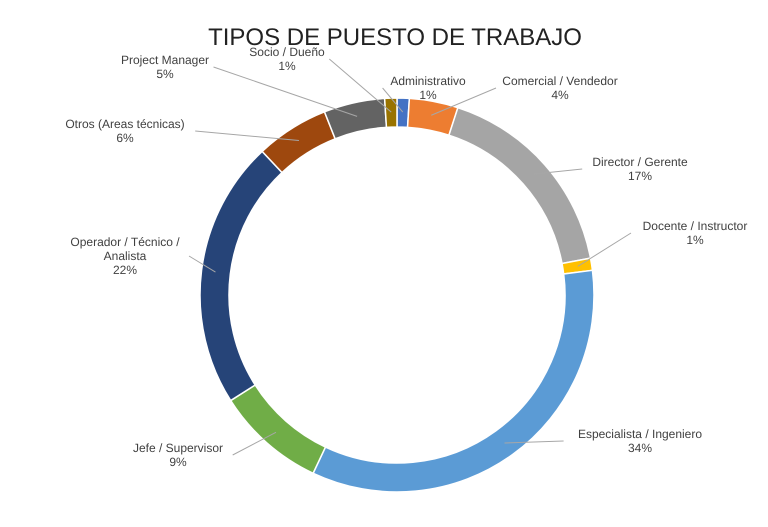  Describe the element at coordinates (640, 448) in the screenshot. I see `data-label: 34%` at that location.